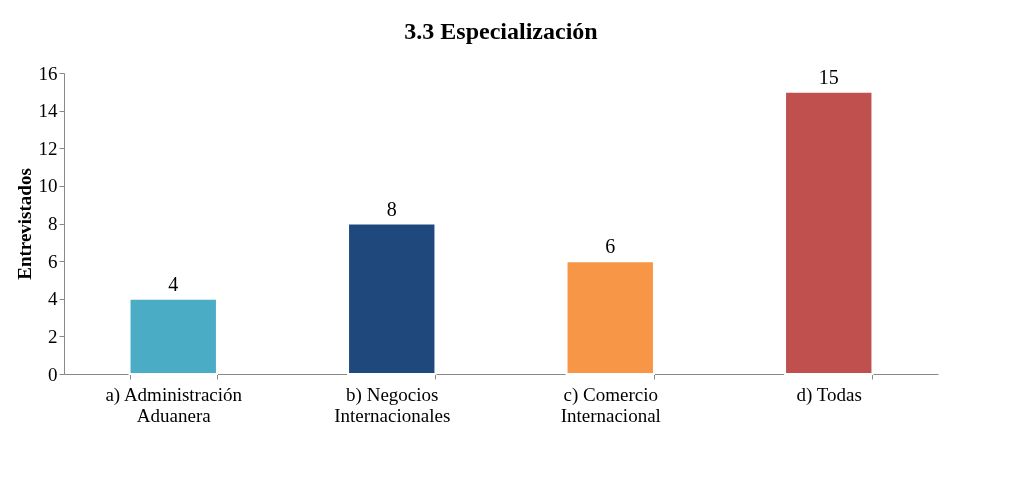 This screenshot has width=1023, height=497. I want to click on x-tick-label: c) Comercio Internacional, so click(610, 404).